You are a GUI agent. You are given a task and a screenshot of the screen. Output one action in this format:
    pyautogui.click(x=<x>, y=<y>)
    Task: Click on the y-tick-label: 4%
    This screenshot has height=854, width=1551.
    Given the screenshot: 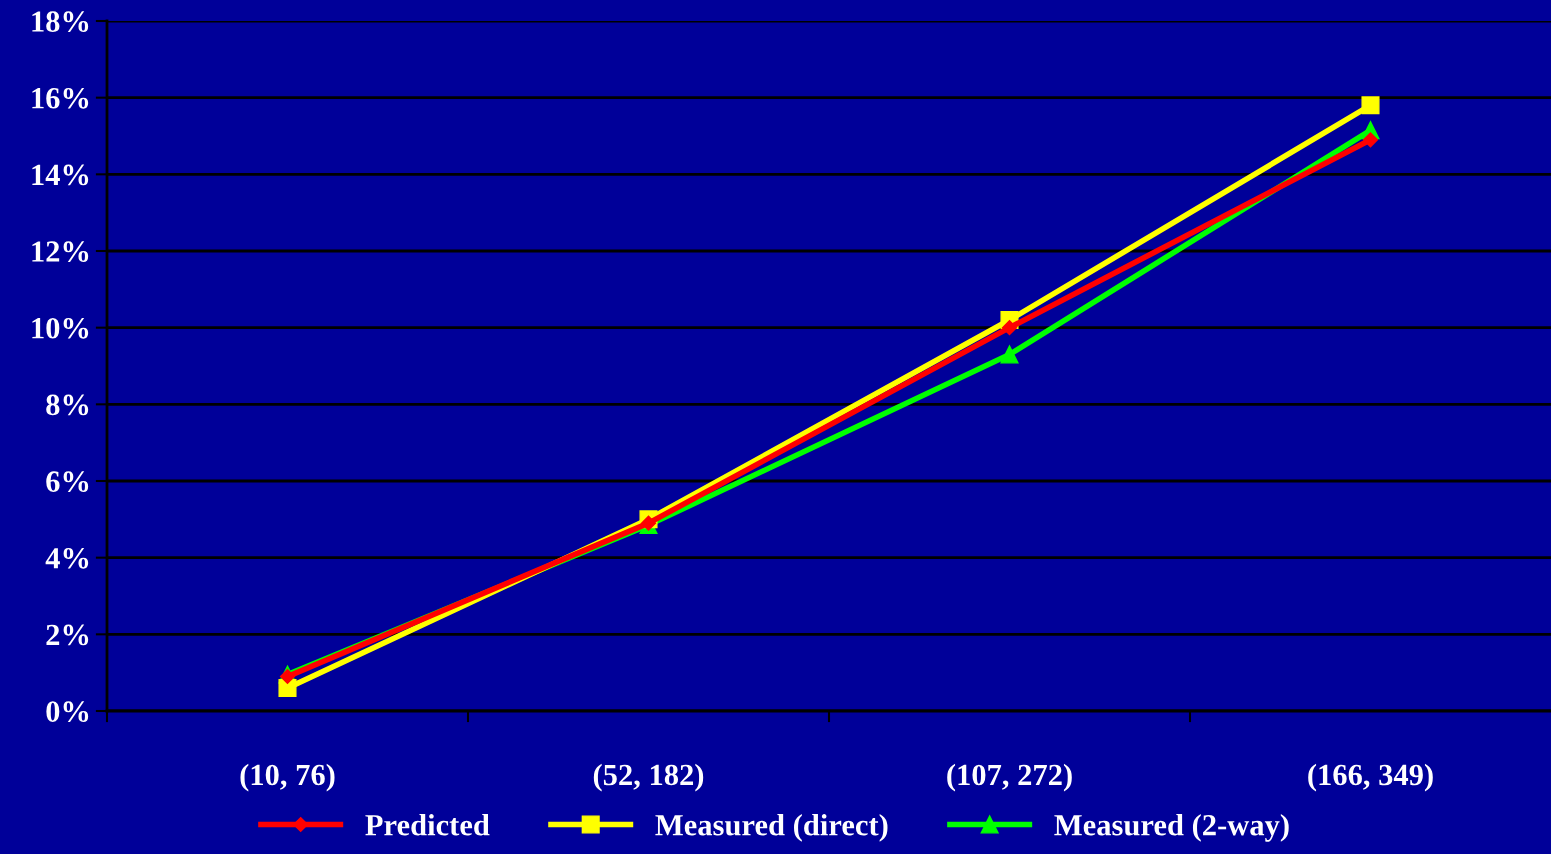 What is the action you would take?
    pyautogui.click(x=67, y=558)
    